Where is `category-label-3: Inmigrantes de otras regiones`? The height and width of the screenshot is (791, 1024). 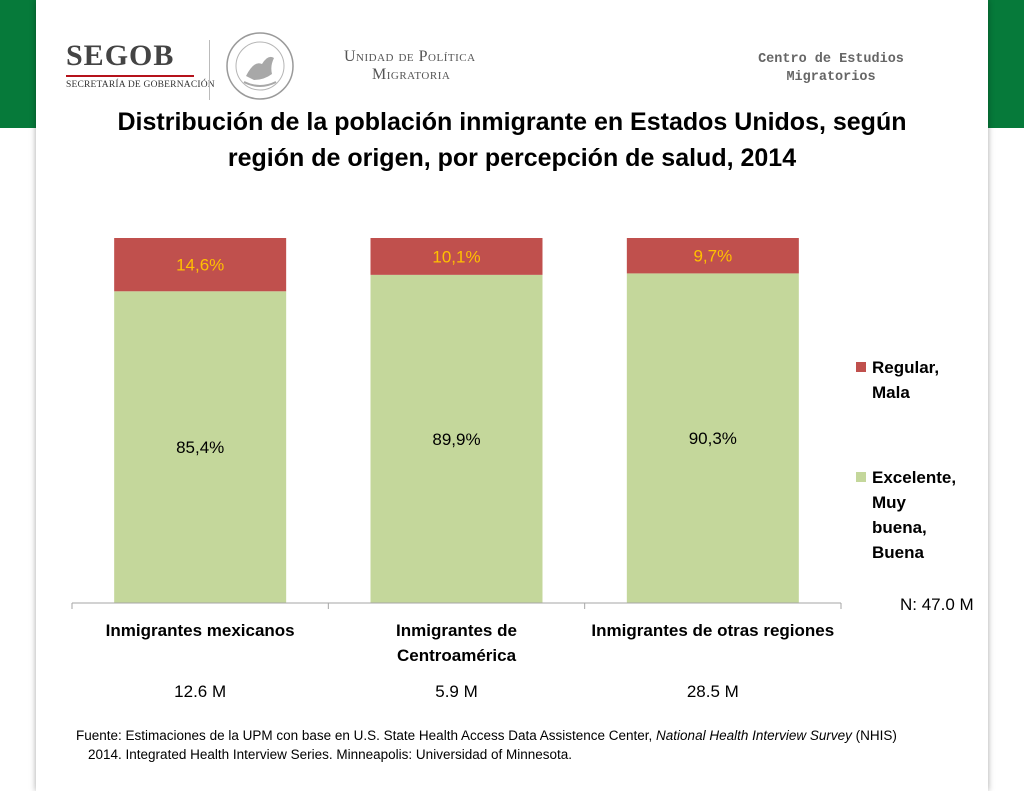 category-label-3: Inmigrantes de otras regiones is located at coordinates (712, 630).